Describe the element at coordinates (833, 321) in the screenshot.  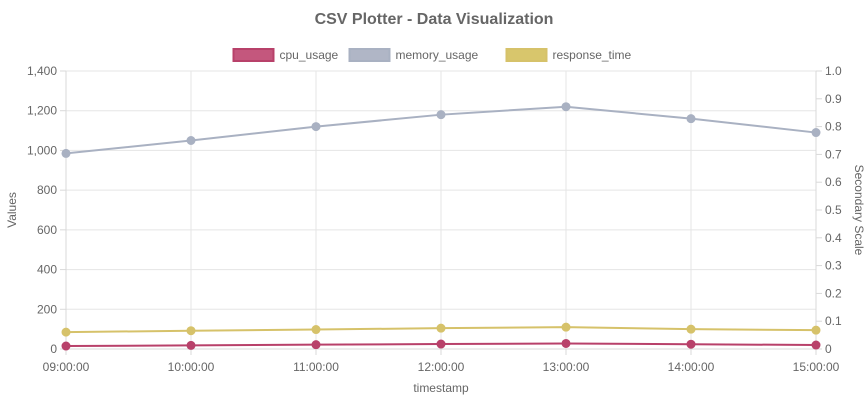
I see `y2-tick-label: 0.1` at that location.